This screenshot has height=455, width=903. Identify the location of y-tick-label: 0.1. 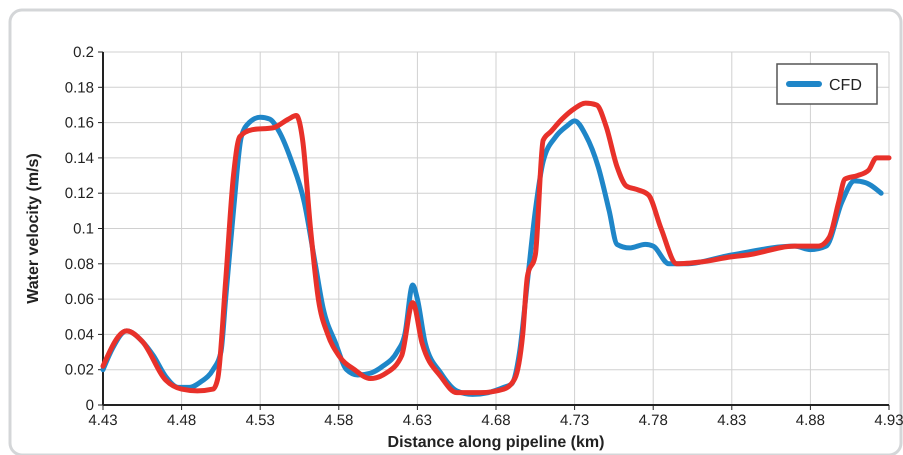
(83, 229).